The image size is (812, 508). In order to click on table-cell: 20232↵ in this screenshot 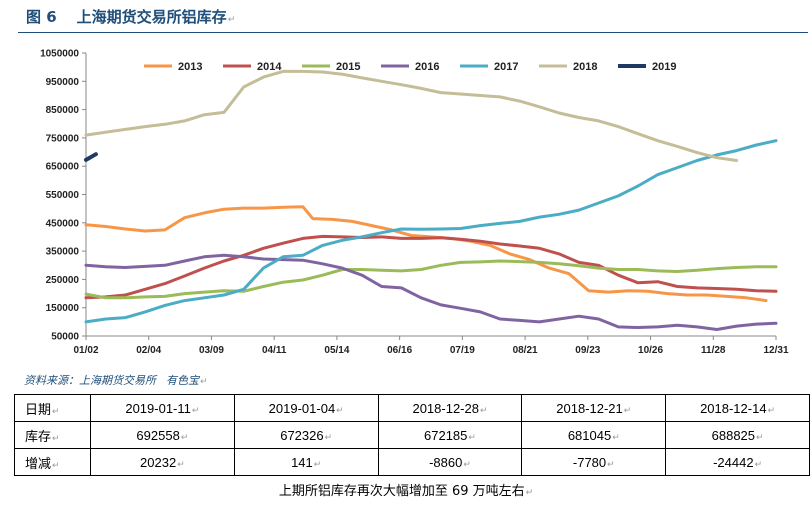, I will do `click(162, 462)`.